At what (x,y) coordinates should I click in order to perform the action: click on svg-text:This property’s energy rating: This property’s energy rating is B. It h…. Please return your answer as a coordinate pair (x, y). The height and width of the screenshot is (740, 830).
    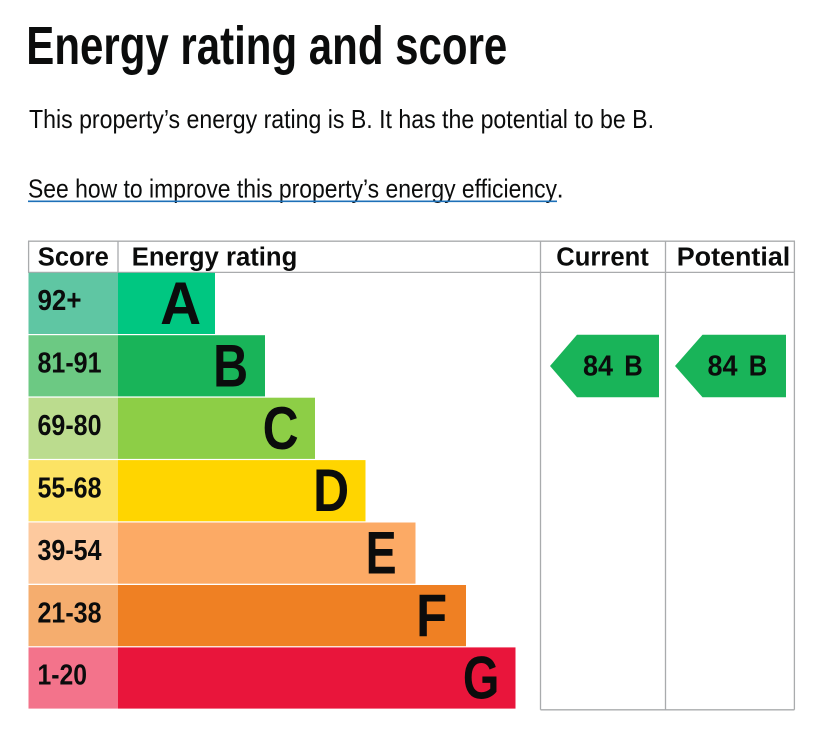
    Looking at the image, I should click on (341, 119).